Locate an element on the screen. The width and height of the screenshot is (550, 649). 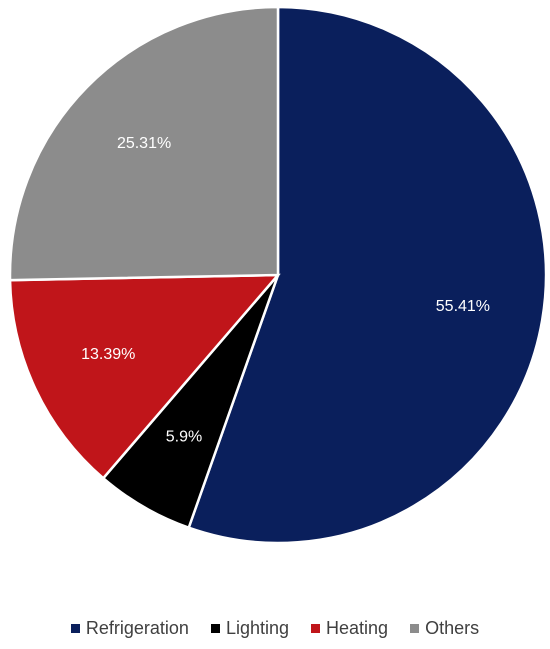
legend-item-others: Others is located at coordinates (444, 628).